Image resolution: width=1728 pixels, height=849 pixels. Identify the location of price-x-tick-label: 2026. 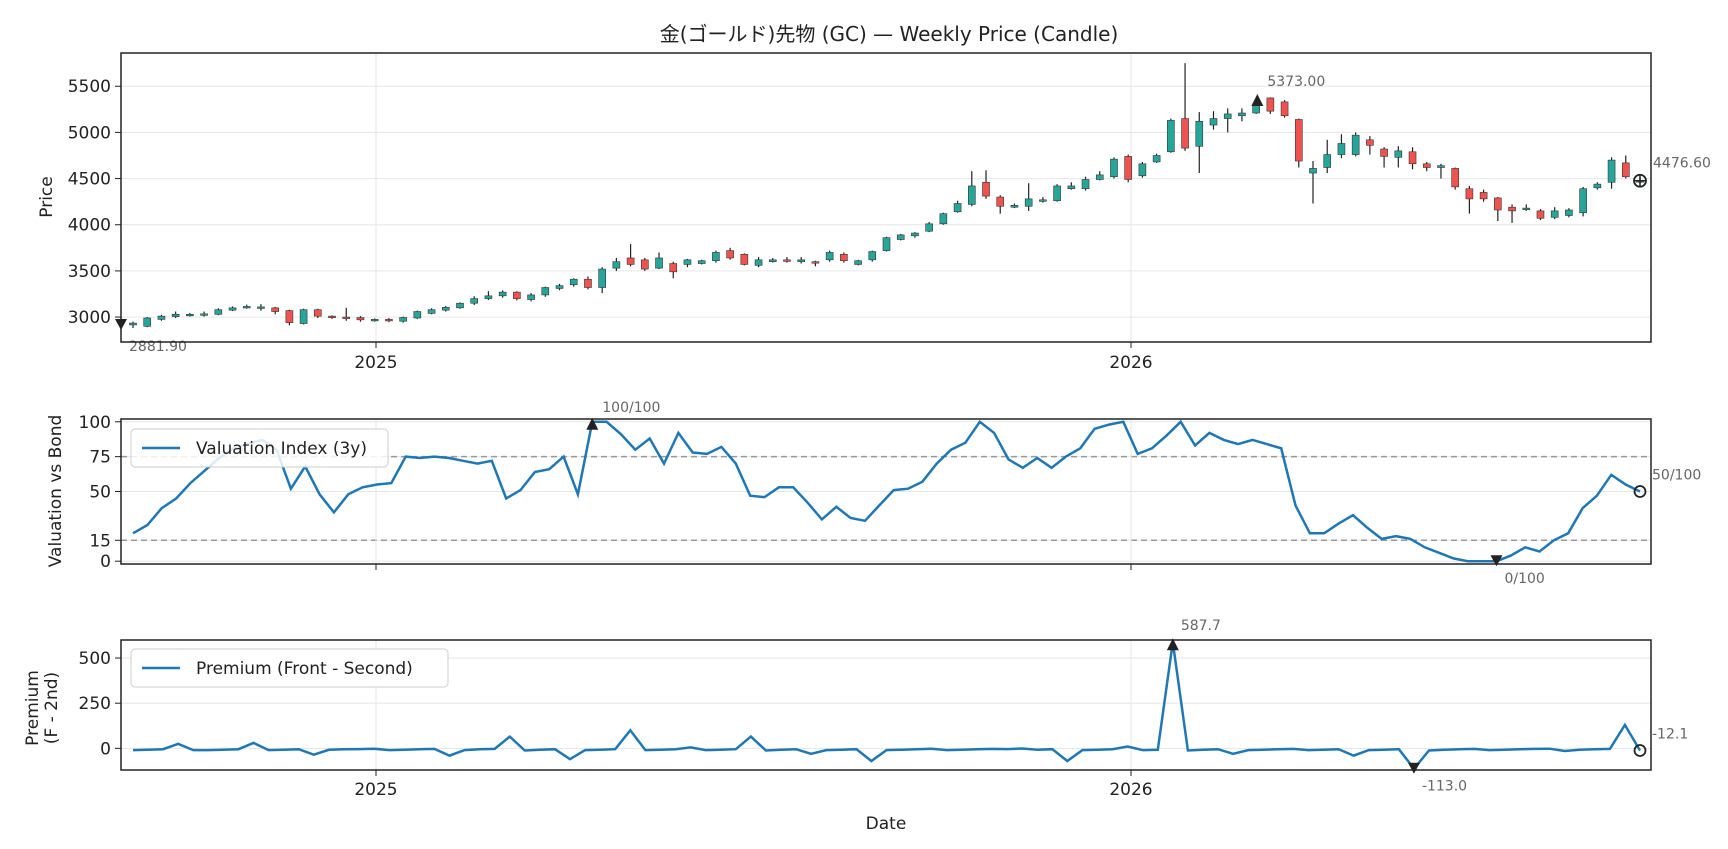
(1130, 363).